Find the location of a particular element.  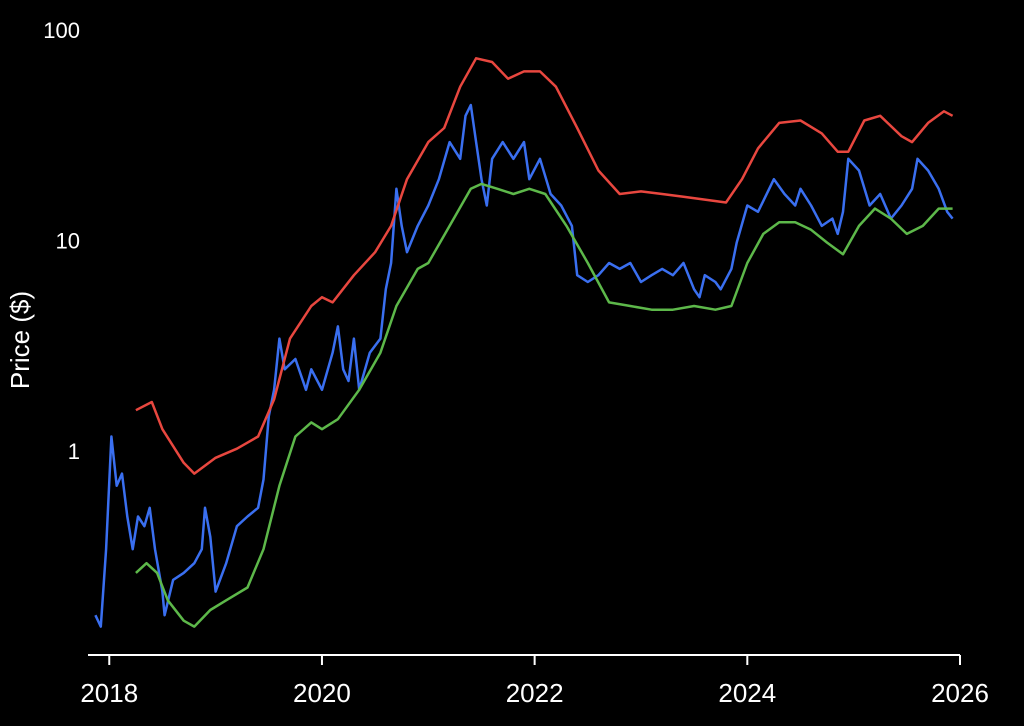

x-tick-label: 2020 is located at coordinates (322, 693).